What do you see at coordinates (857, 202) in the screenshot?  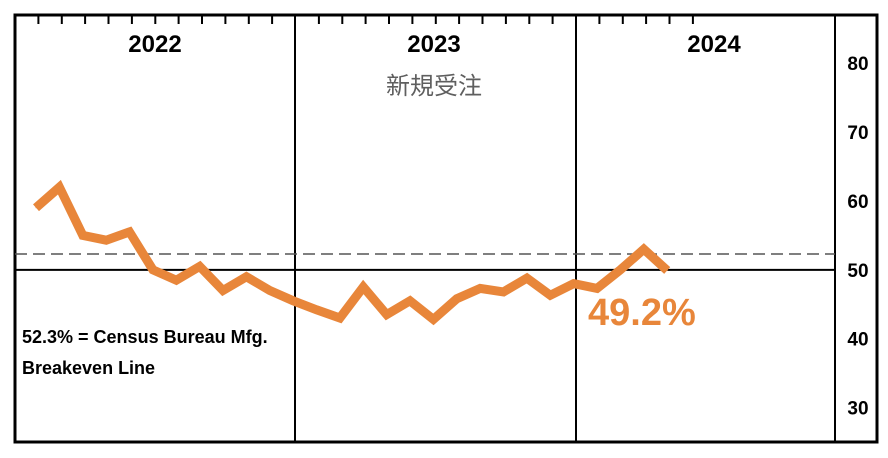 I see `y-tick-label-60: 60` at bounding box center [857, 202].